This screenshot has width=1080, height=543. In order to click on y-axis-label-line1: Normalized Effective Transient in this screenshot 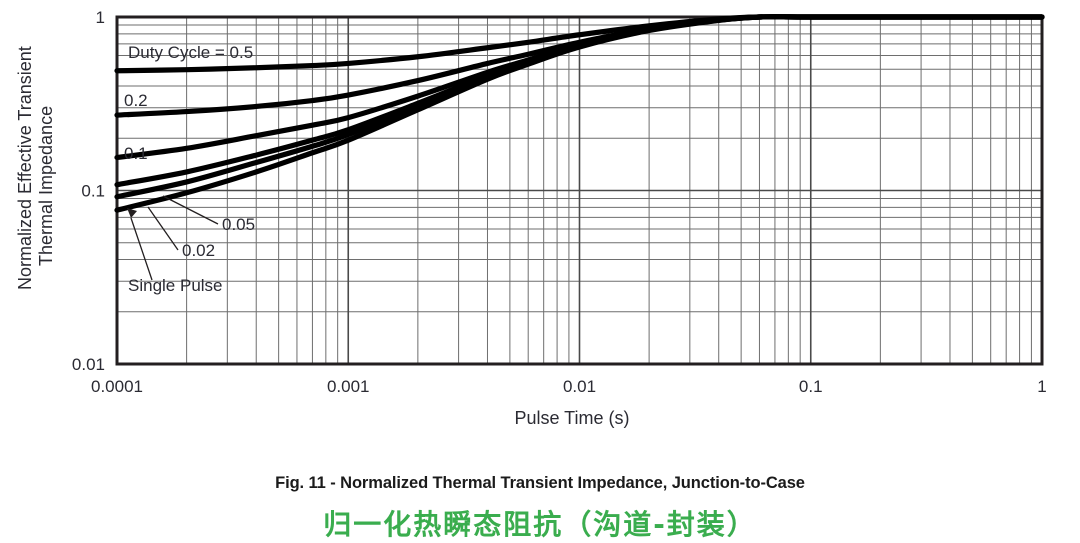, I will do `click(25, 168)`.